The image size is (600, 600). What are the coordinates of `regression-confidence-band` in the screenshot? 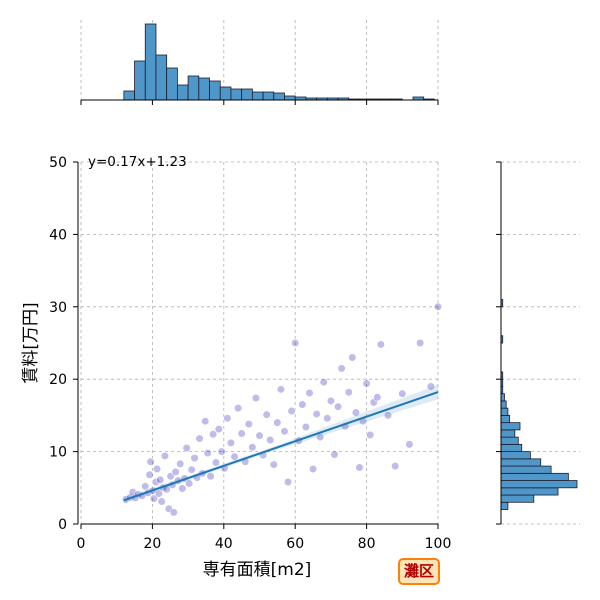 It's located at (280, 444).